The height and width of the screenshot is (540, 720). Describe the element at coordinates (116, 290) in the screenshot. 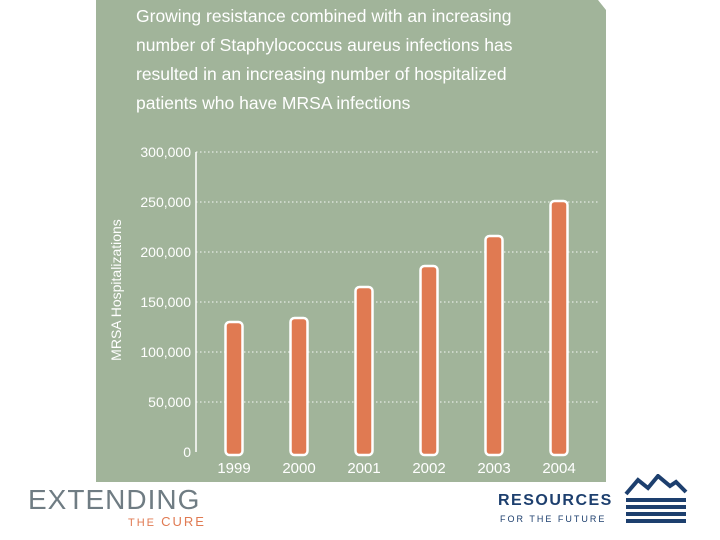

I see `y-axis-label: MRSA Hospitalizations` at that location.